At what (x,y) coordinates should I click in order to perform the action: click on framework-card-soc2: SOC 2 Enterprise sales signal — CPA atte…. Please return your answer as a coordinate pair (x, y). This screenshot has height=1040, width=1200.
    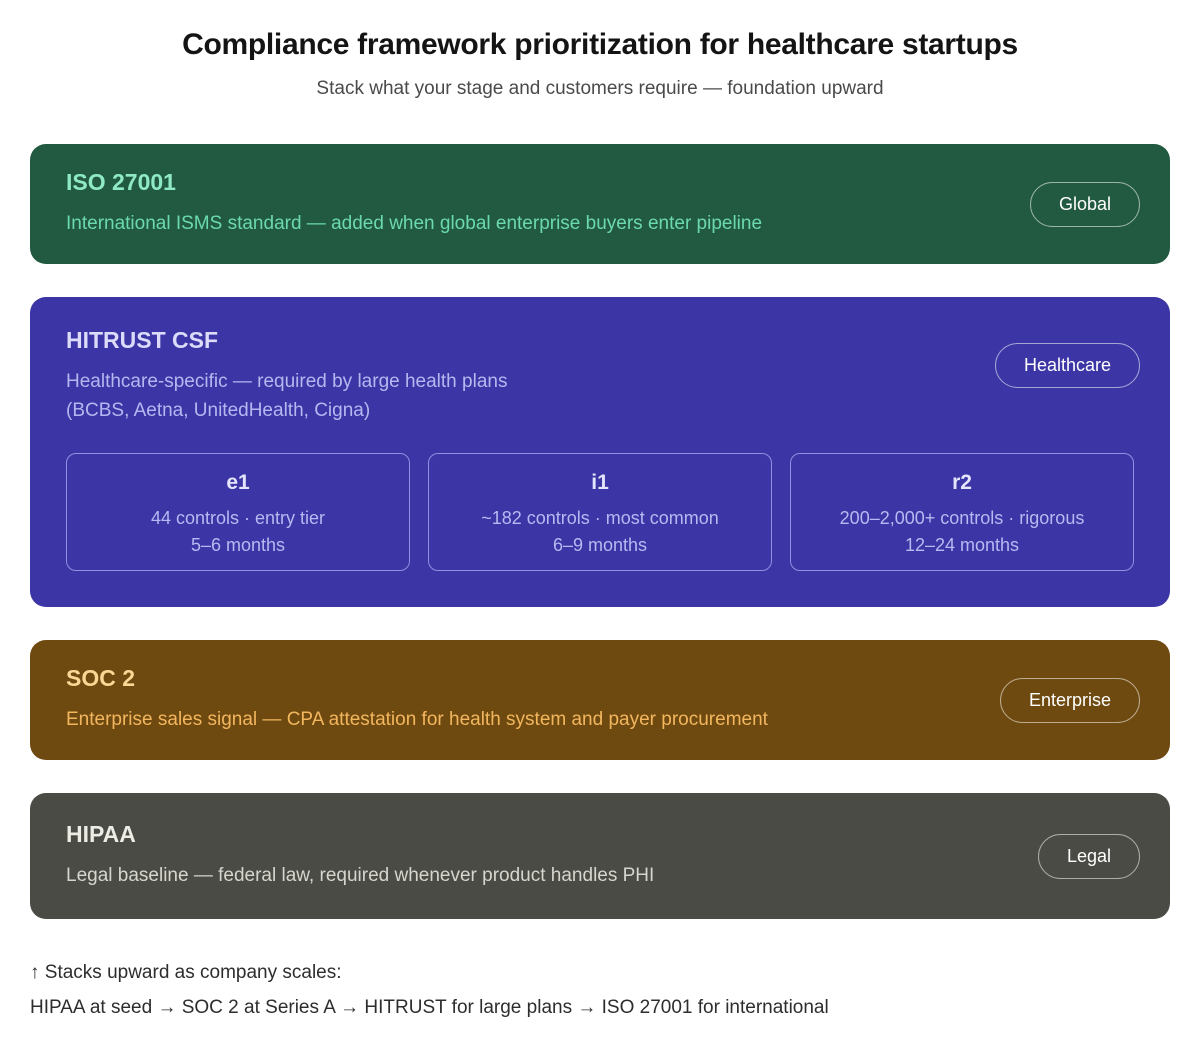
    Looking at the image, I should click on (600, 700).